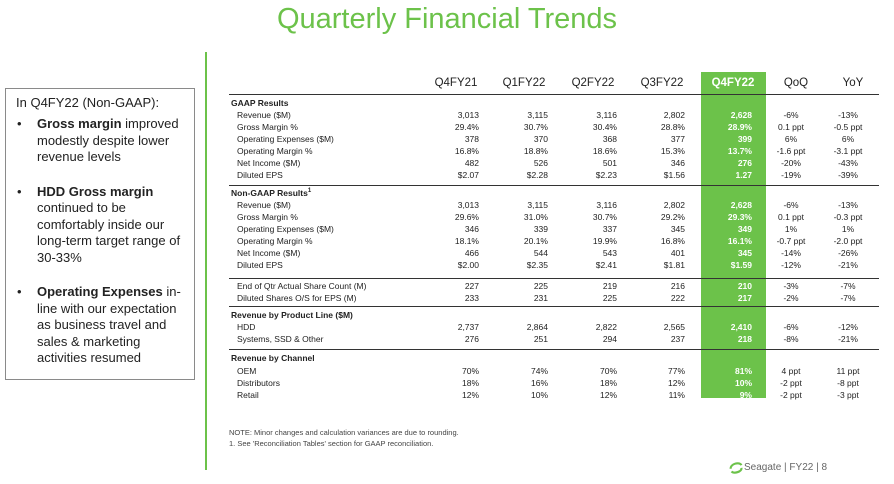  Describe the element at coordinates (676, 371) in the screenshot. I see `table-cell: 77%` at that location.